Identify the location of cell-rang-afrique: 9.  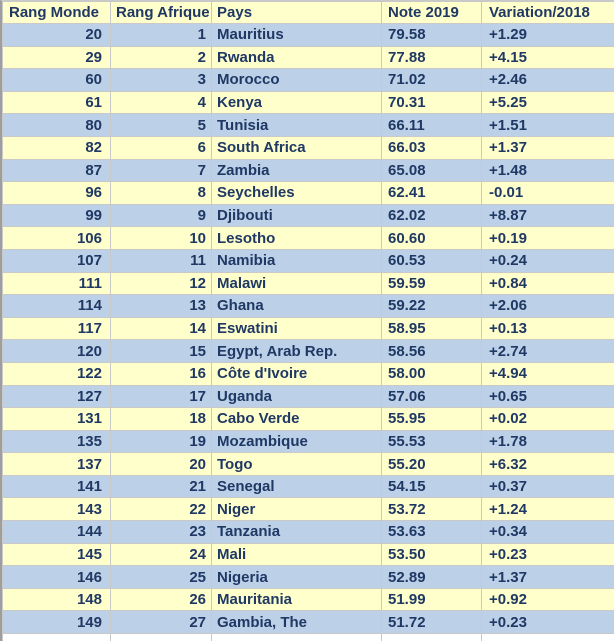
(161, 215).